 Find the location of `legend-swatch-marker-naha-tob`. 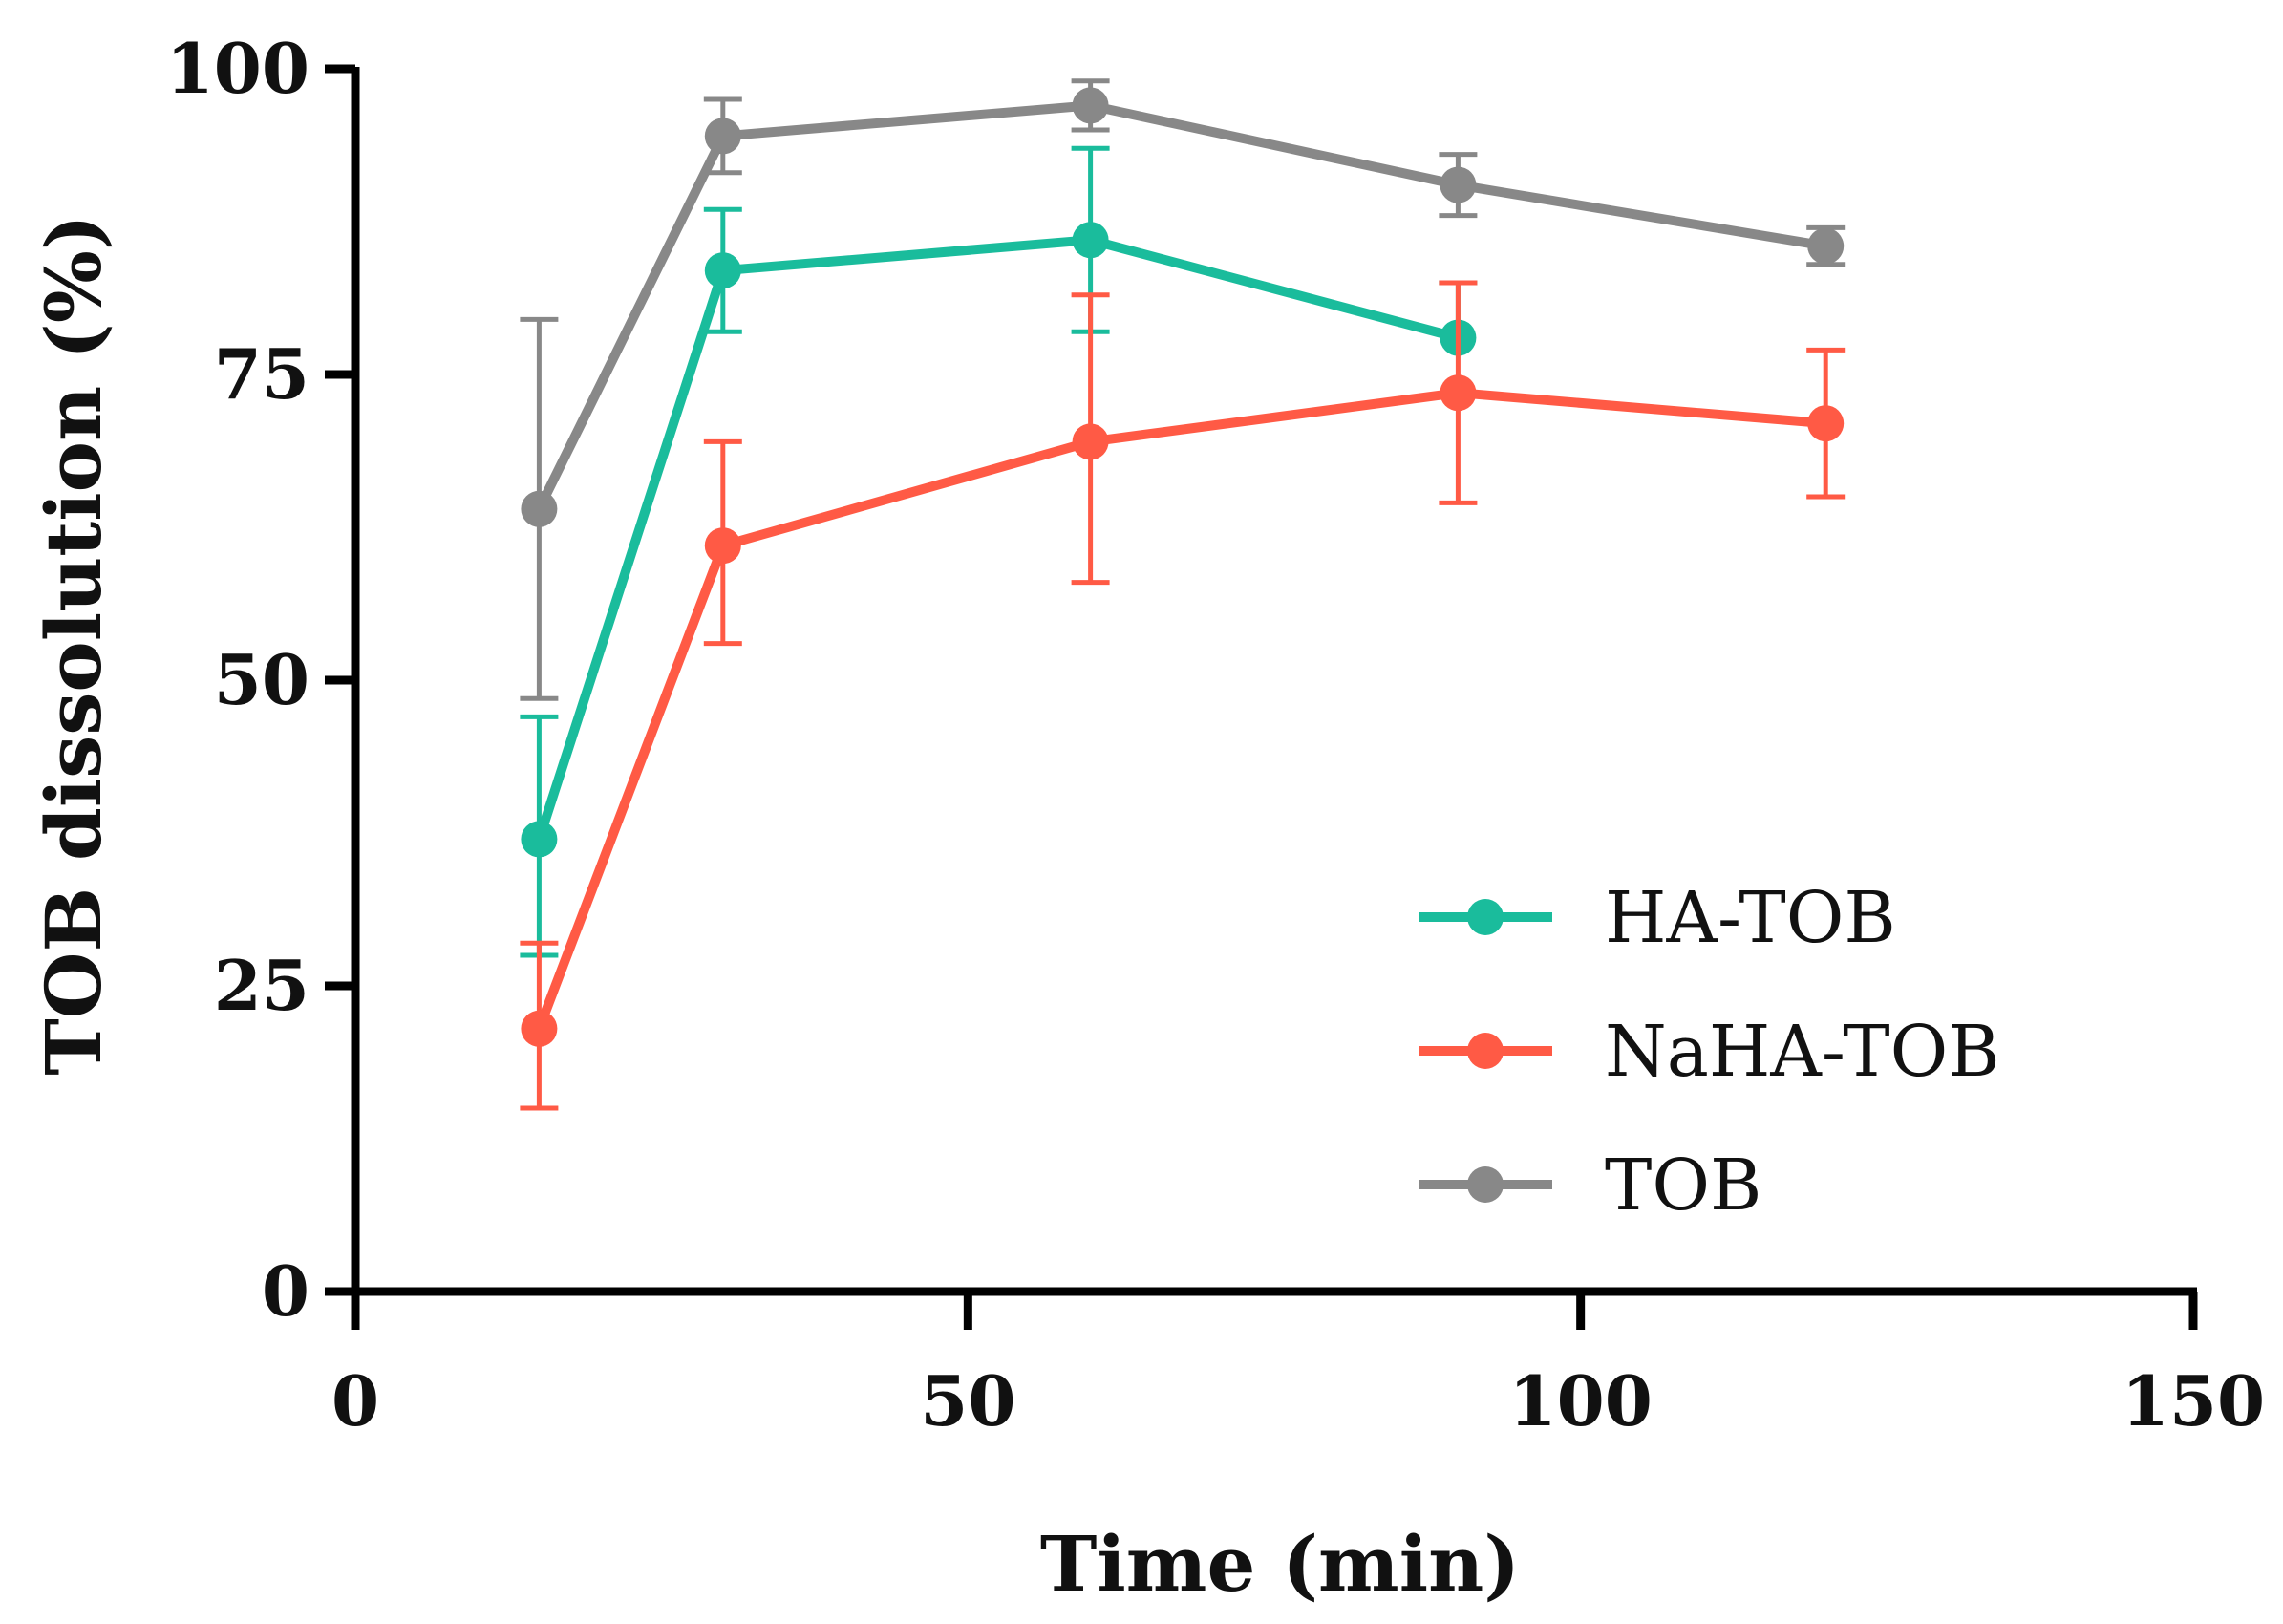

legend-swatch-marker-naha-tob is located at coordinates (1485, 1051).